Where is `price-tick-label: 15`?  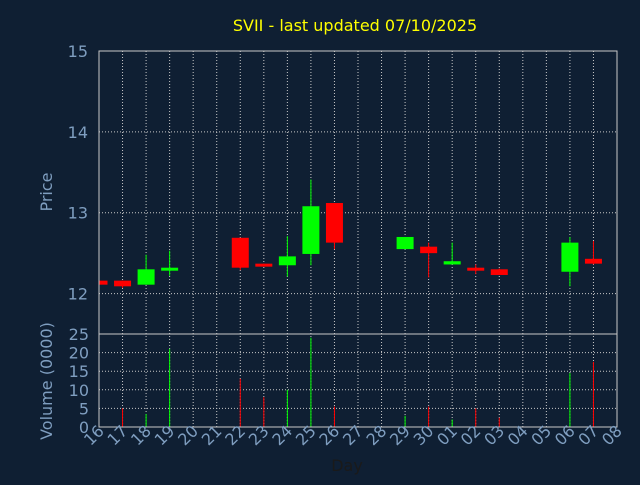
price-tick-label: 15 is located at coordinates (78, 51).